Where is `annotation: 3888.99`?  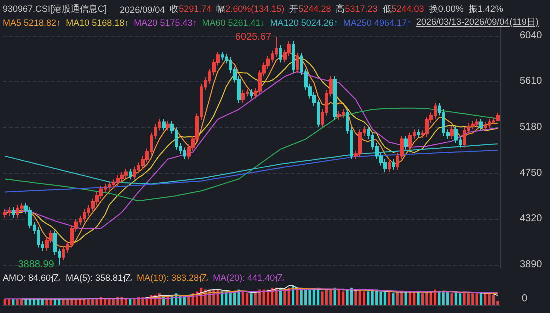 annotation: 3888.99 is located at coordinates (36, 264).